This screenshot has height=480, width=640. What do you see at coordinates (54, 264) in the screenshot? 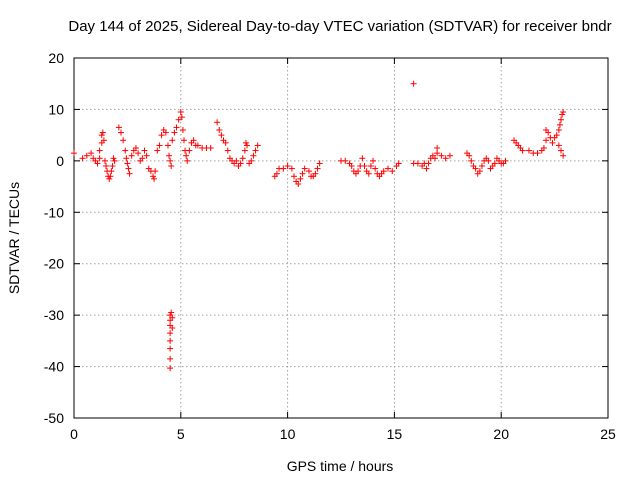
I see `y-tick-label: -20` at bounding box center [54, 264].